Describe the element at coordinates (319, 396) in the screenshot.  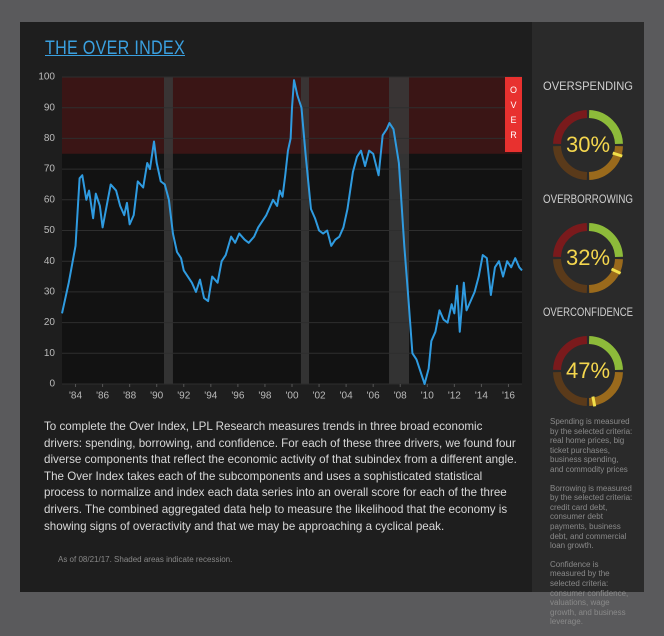
I see `x-tick-label: '02` at that location.